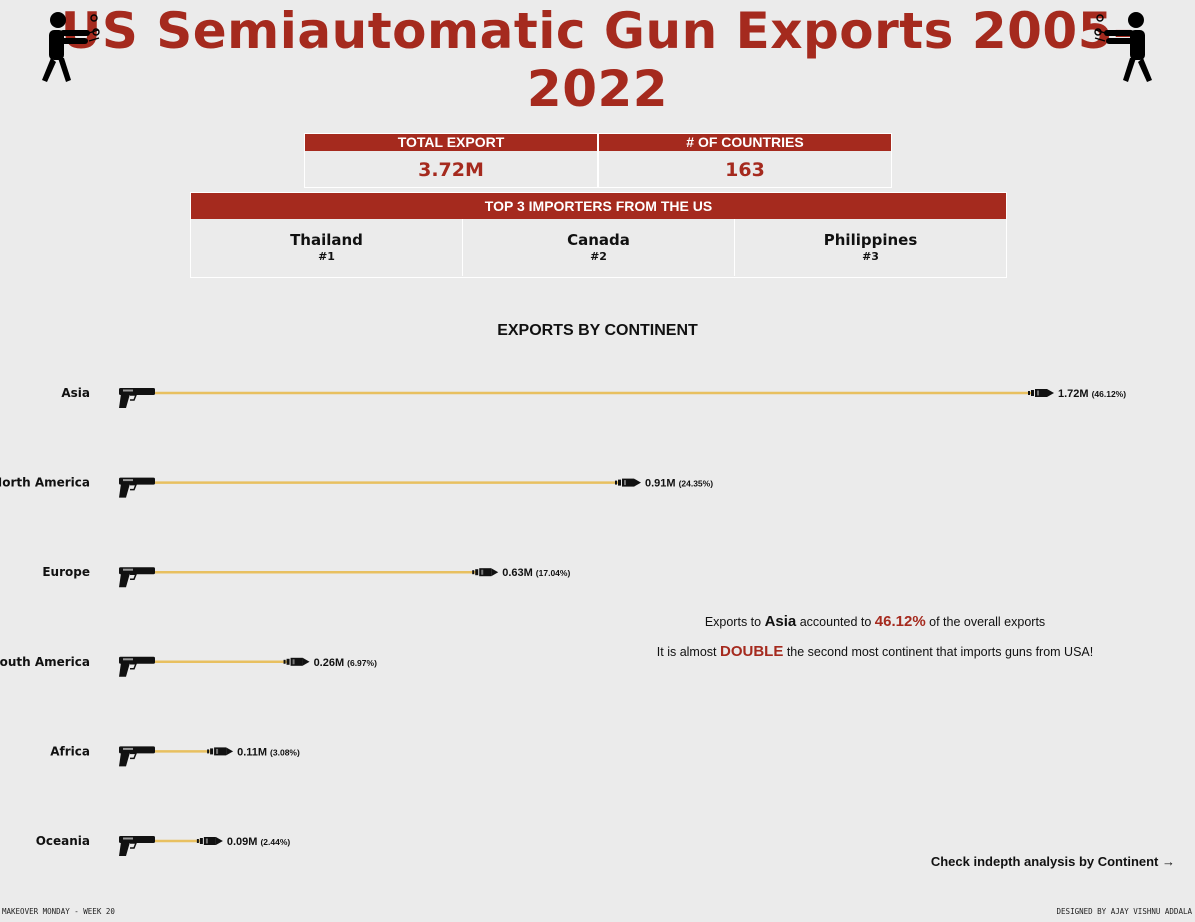  What do you see at coordinates (70, 751) in the screenshot?
I see `category-label: Africa` at bounding box center [70, 751].